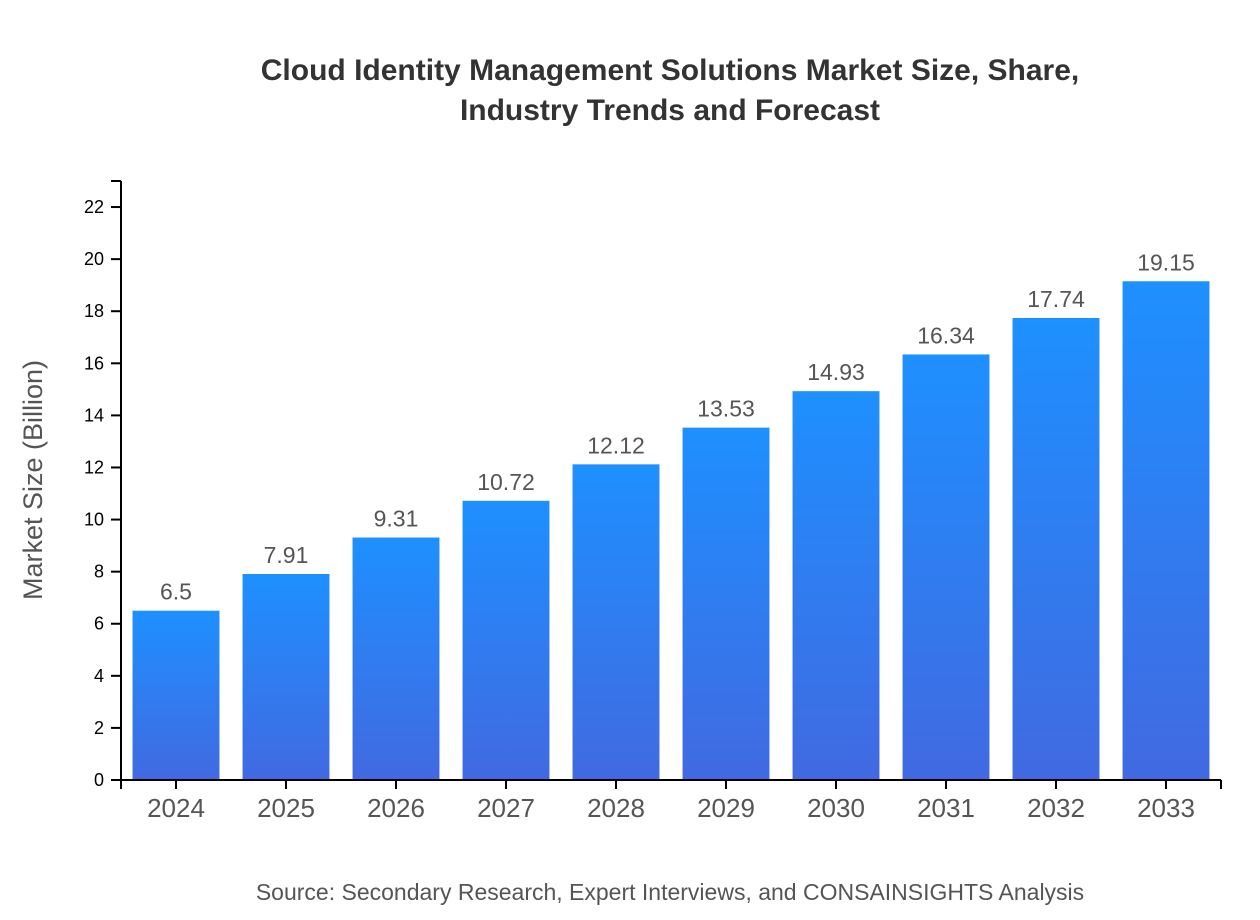 Image resolution: width=1260 pixels, height=920 pixels. What do you see at coordinates (836, 585) in the screenshot?
I see `bar-2030` at bounding box center [836, 585].